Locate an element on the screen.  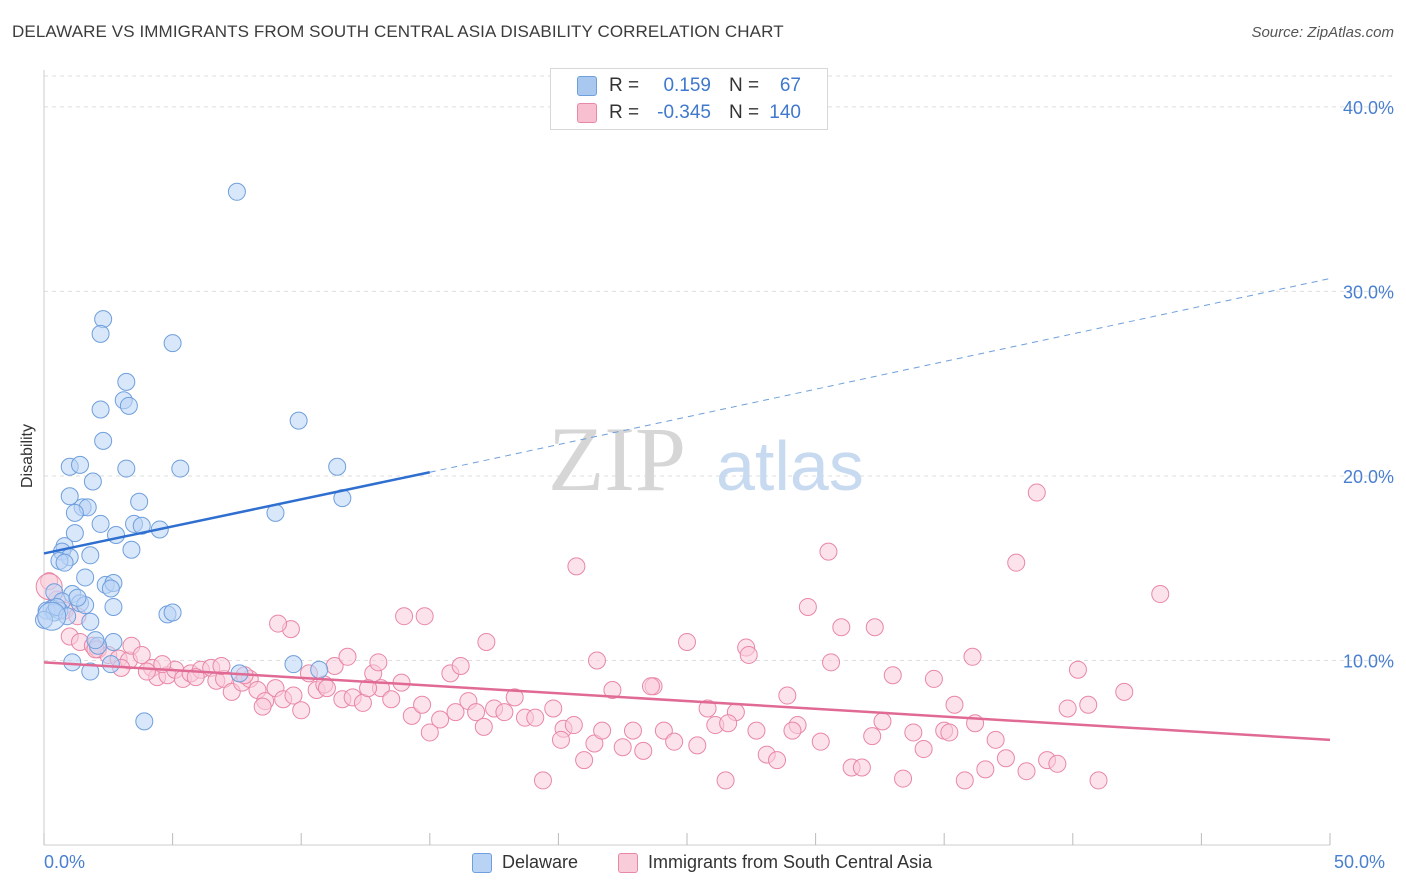
y-tick-label: 30.0% is located at coordinates (1368, 292).